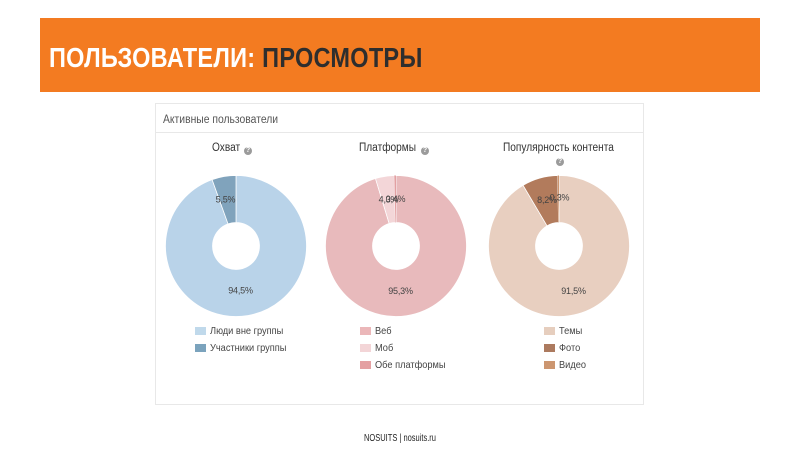 Image resolution: width=800 pixels, height=450 pixels. I want to click on svg-text: 5,5%, so click(225, 200).